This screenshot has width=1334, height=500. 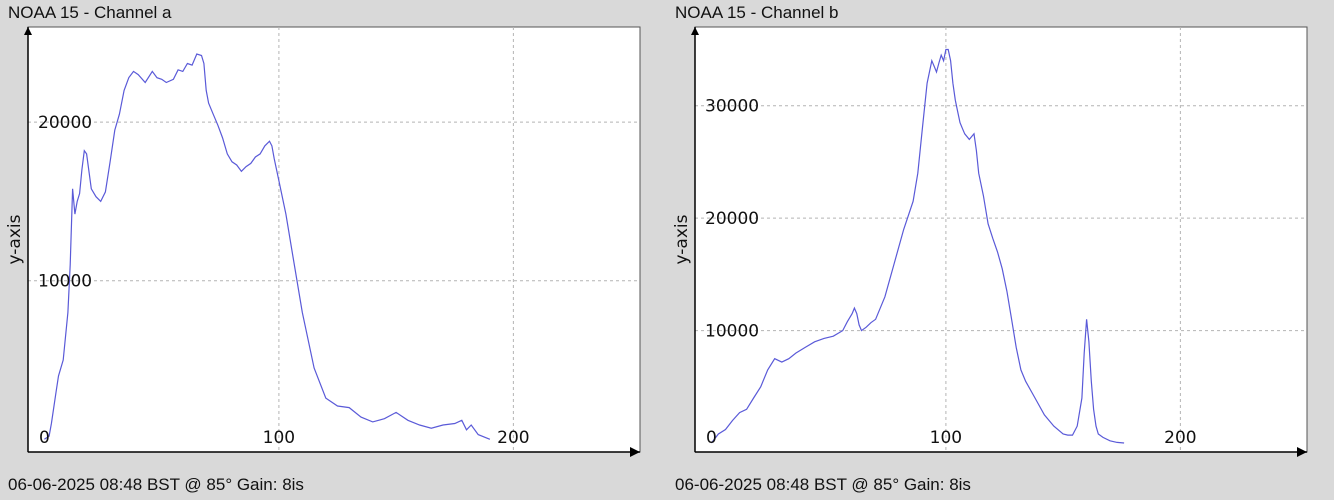 What do you see at coordinates (732, 107) in the screenshot?
I see `y-tick-label: 30000` at bounding box center [732, 107].